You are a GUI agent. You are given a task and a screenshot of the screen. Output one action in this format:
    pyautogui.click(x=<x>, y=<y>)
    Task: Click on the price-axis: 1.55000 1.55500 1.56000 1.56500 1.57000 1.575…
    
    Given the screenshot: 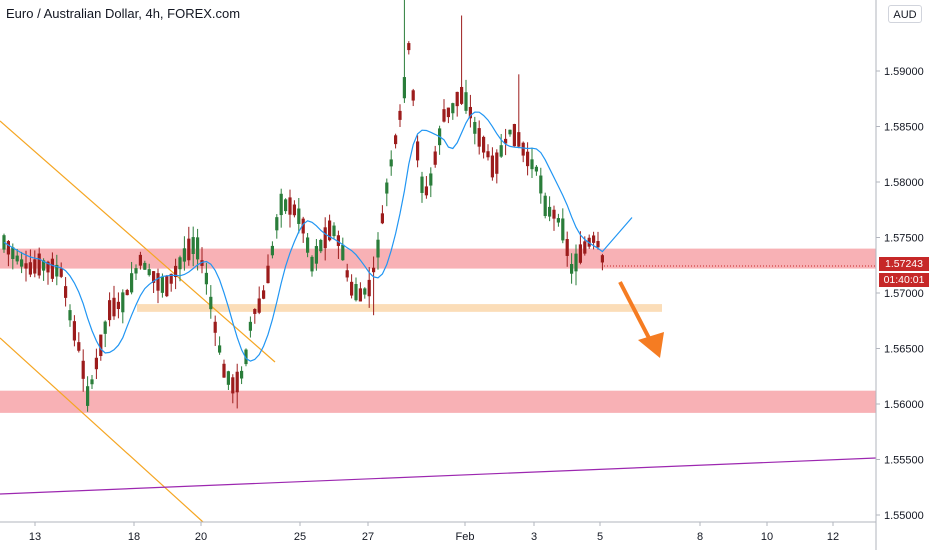 What is the action you would take?
    pyautogui.click(x=900, y=294)
    